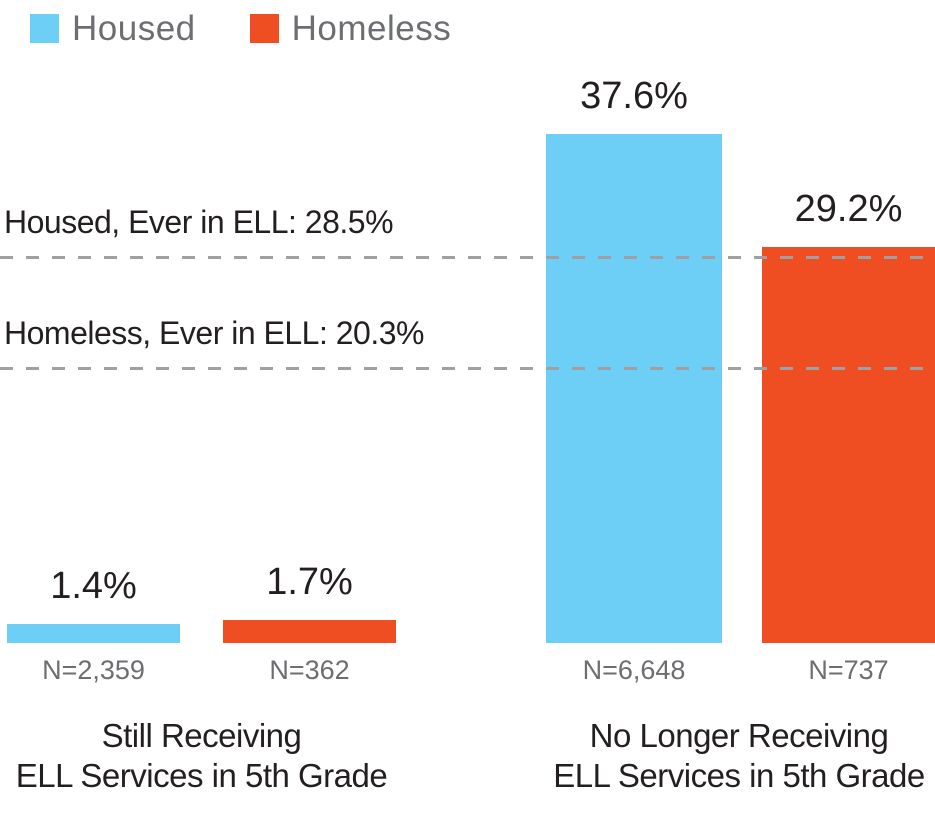 This screenshot has height=819, width=935. What do you see at coordinates (93, 633) in the screenshot?
I see `bar-housed-still-receiving` at bounding box center [93, 633].